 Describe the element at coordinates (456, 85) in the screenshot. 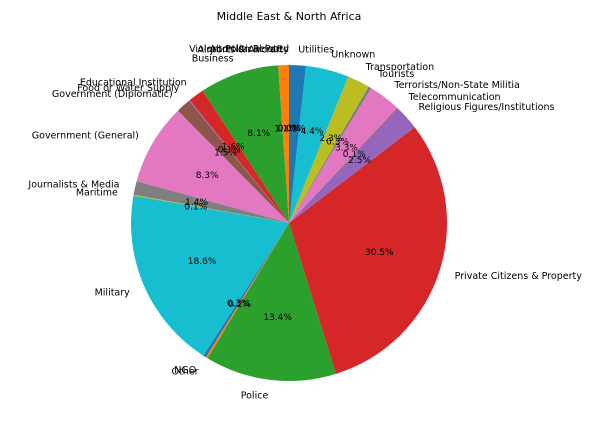

I see `slice-label-terrorists-non-state-militia: Terrorists/Non-State Militia` at that location.